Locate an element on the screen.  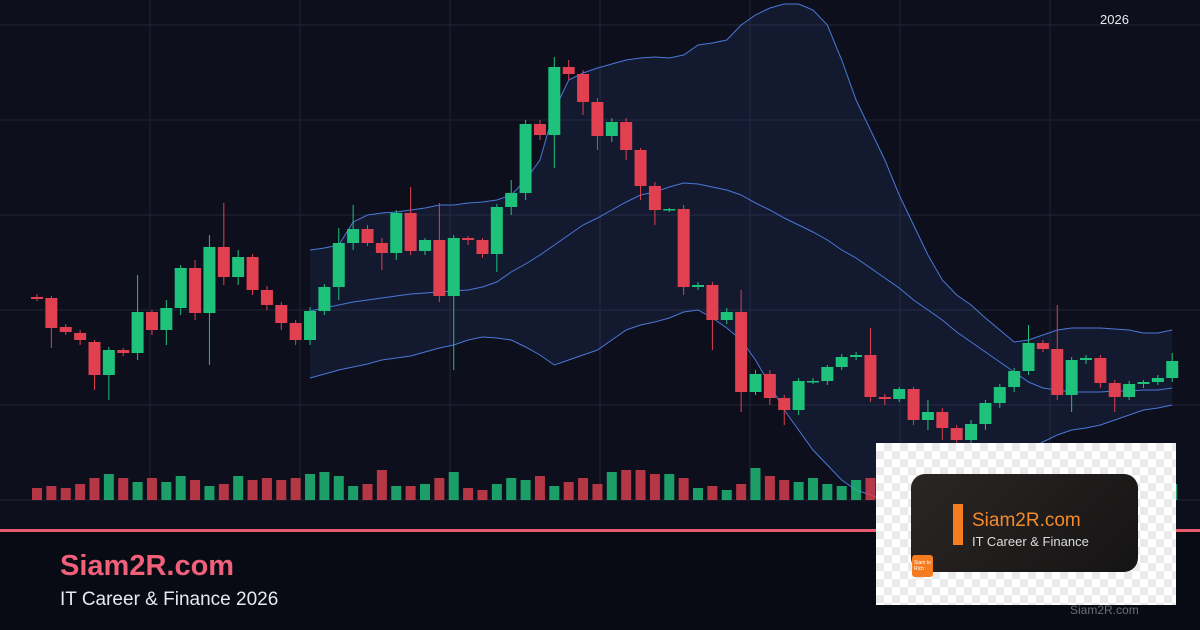
logo-badge: Siam to Rich is located at coordinates (922, 566).